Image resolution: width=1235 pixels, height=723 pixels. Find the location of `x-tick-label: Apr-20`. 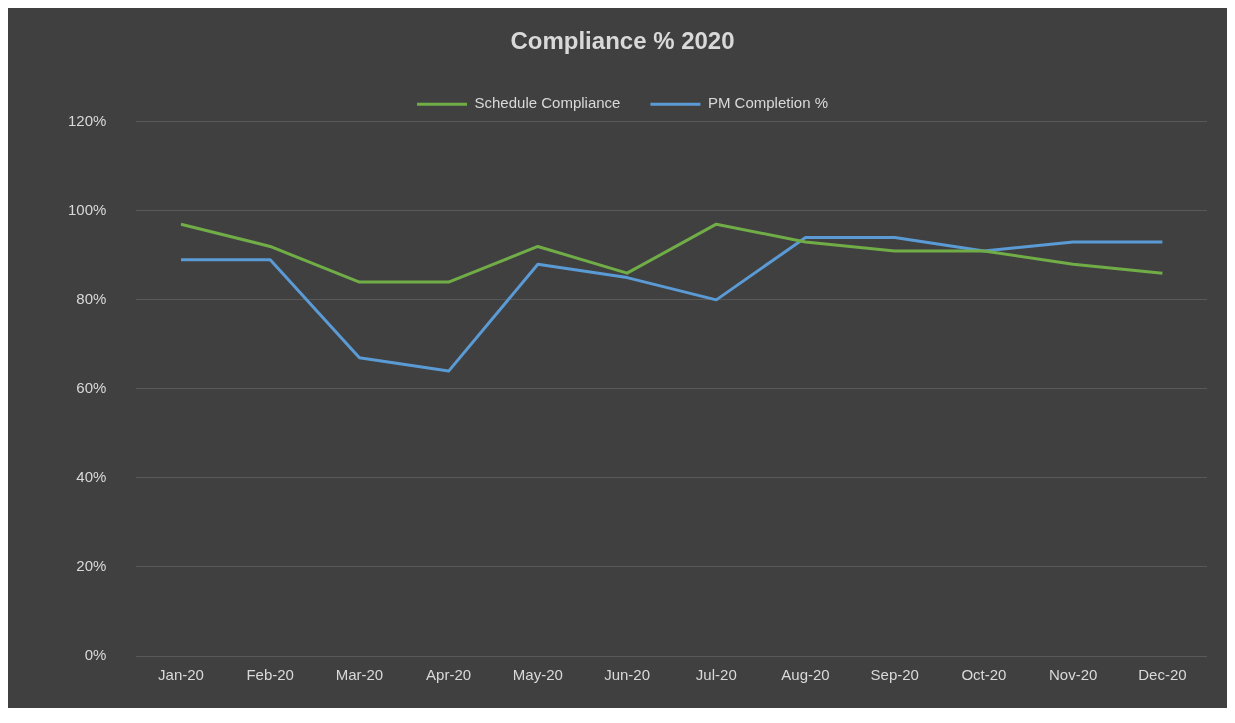

x-tick-label: Apr-20 is located at coordinates (449, 675).